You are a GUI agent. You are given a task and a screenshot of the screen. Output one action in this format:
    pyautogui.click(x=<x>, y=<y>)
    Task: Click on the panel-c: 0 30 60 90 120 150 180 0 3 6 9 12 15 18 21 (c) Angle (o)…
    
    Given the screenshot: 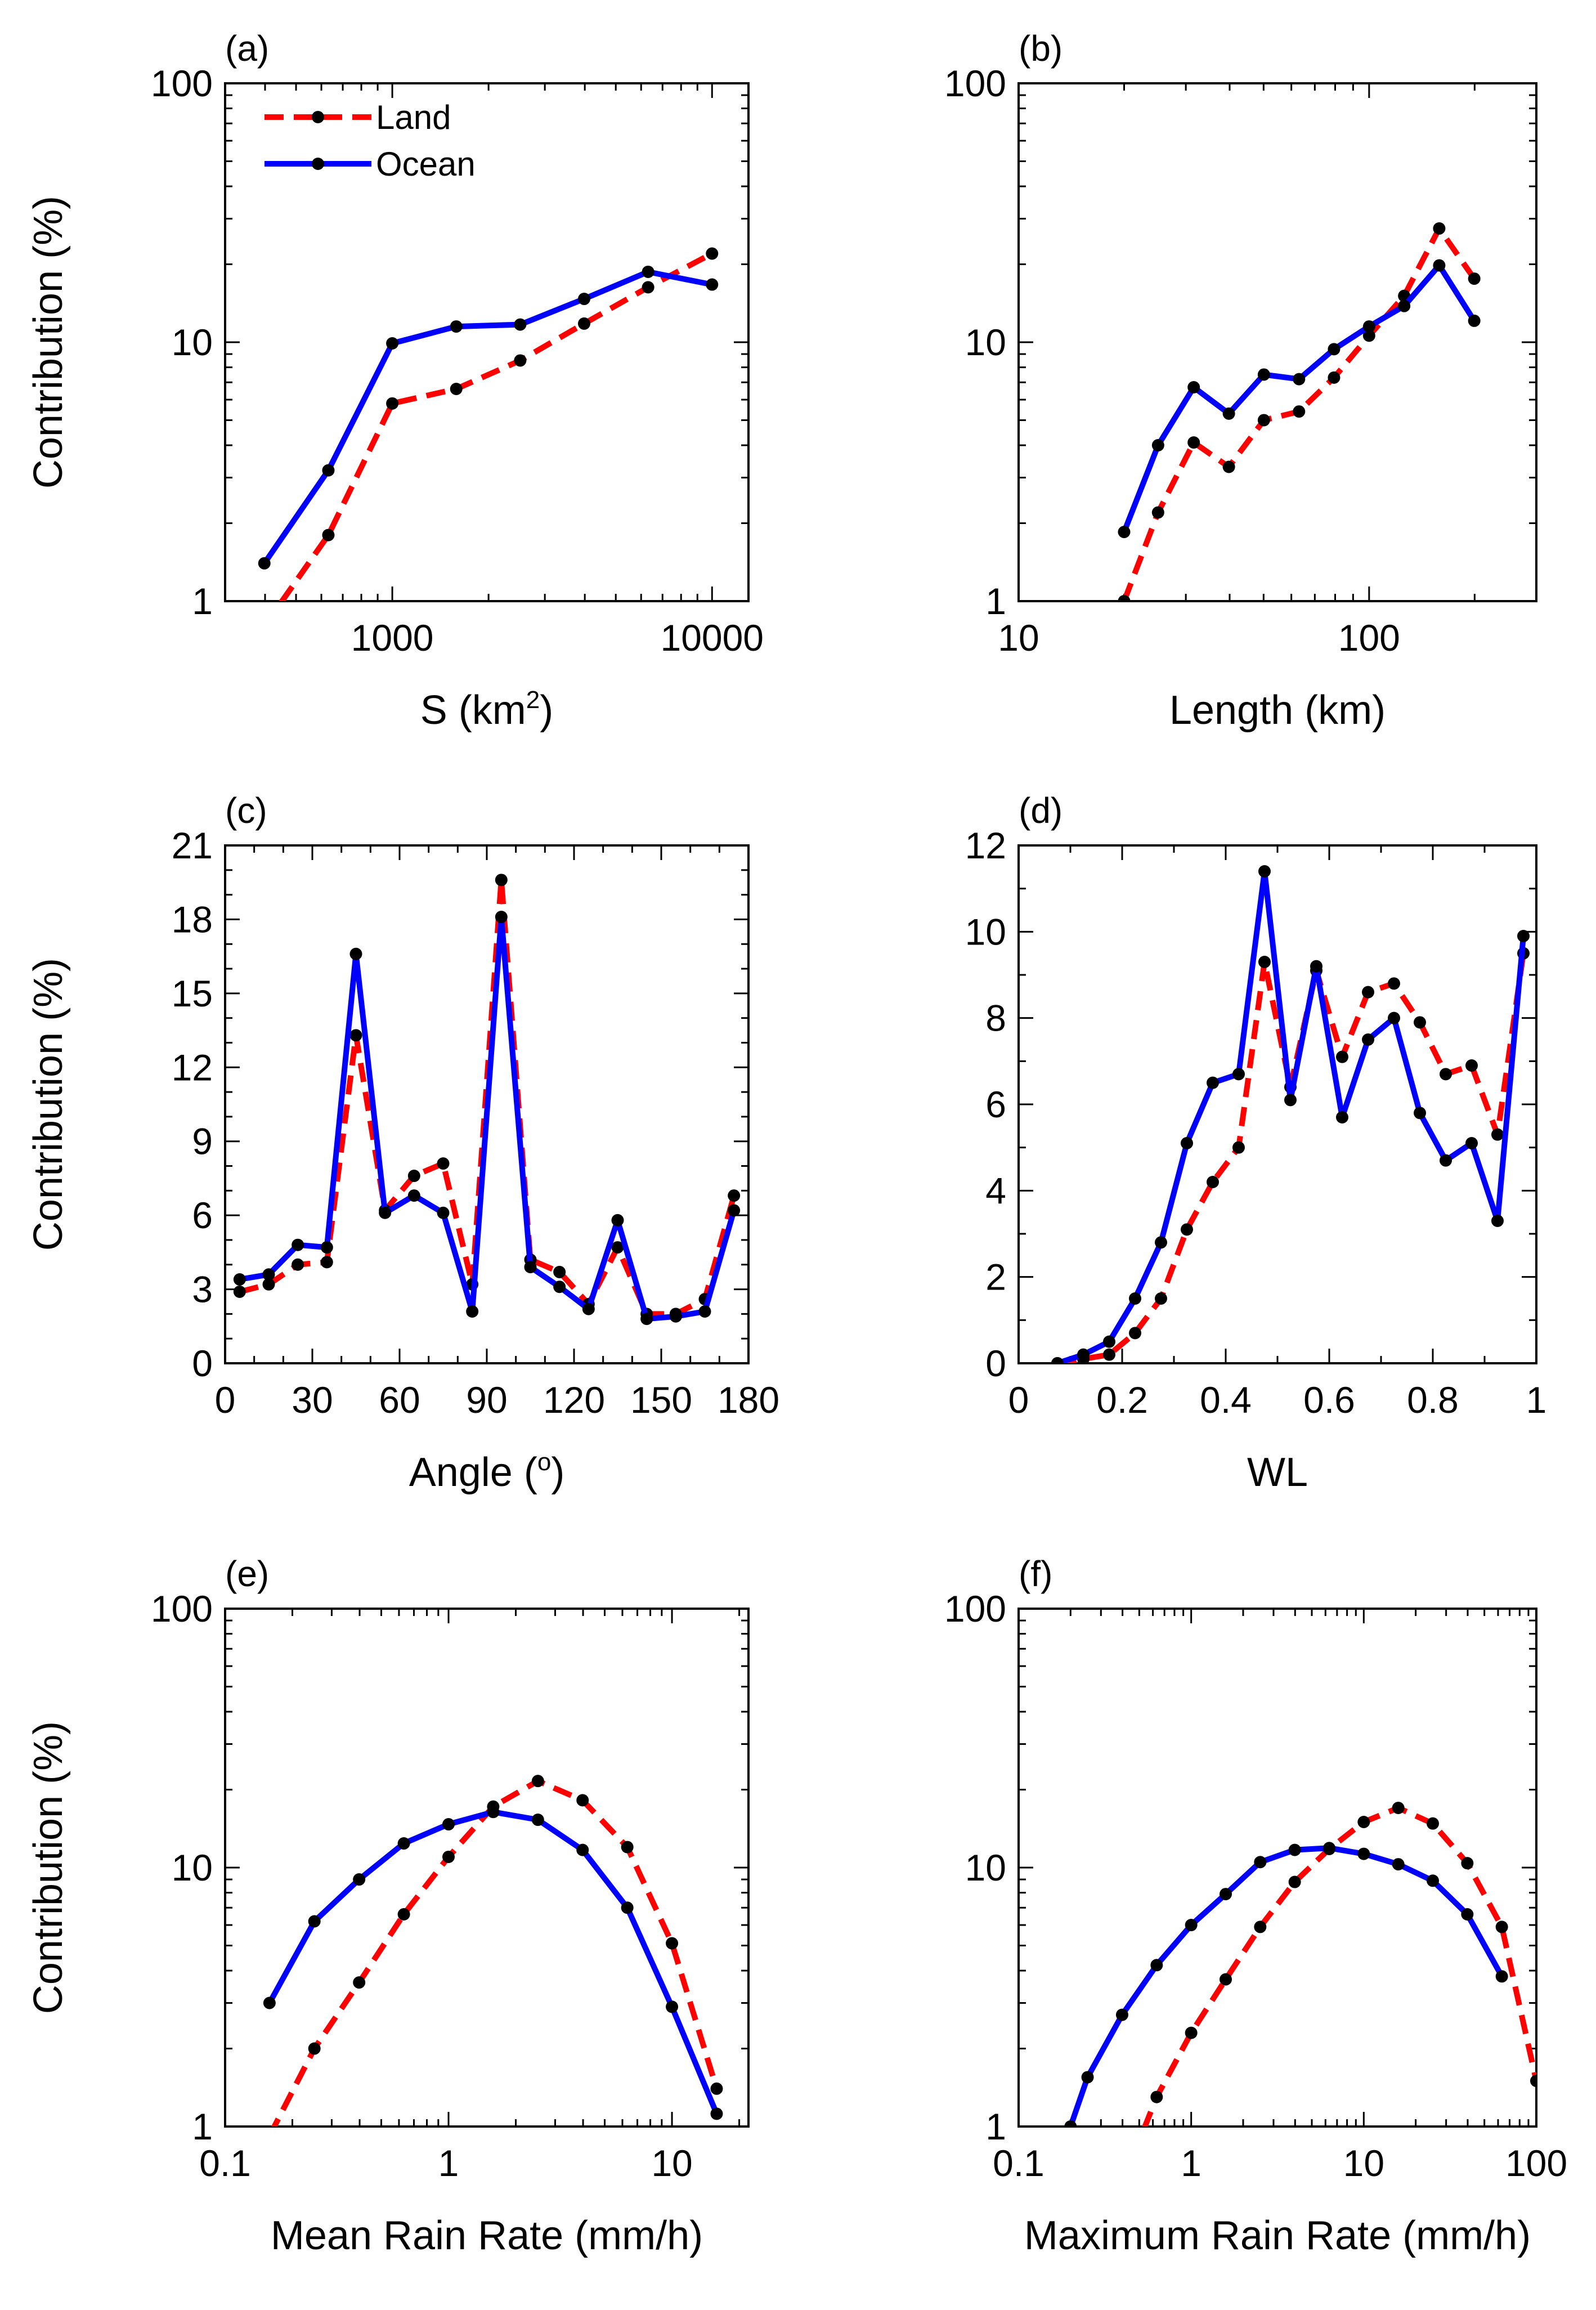 What is the action you would take?
    pyautogui.click(x=402, y=1142)
    